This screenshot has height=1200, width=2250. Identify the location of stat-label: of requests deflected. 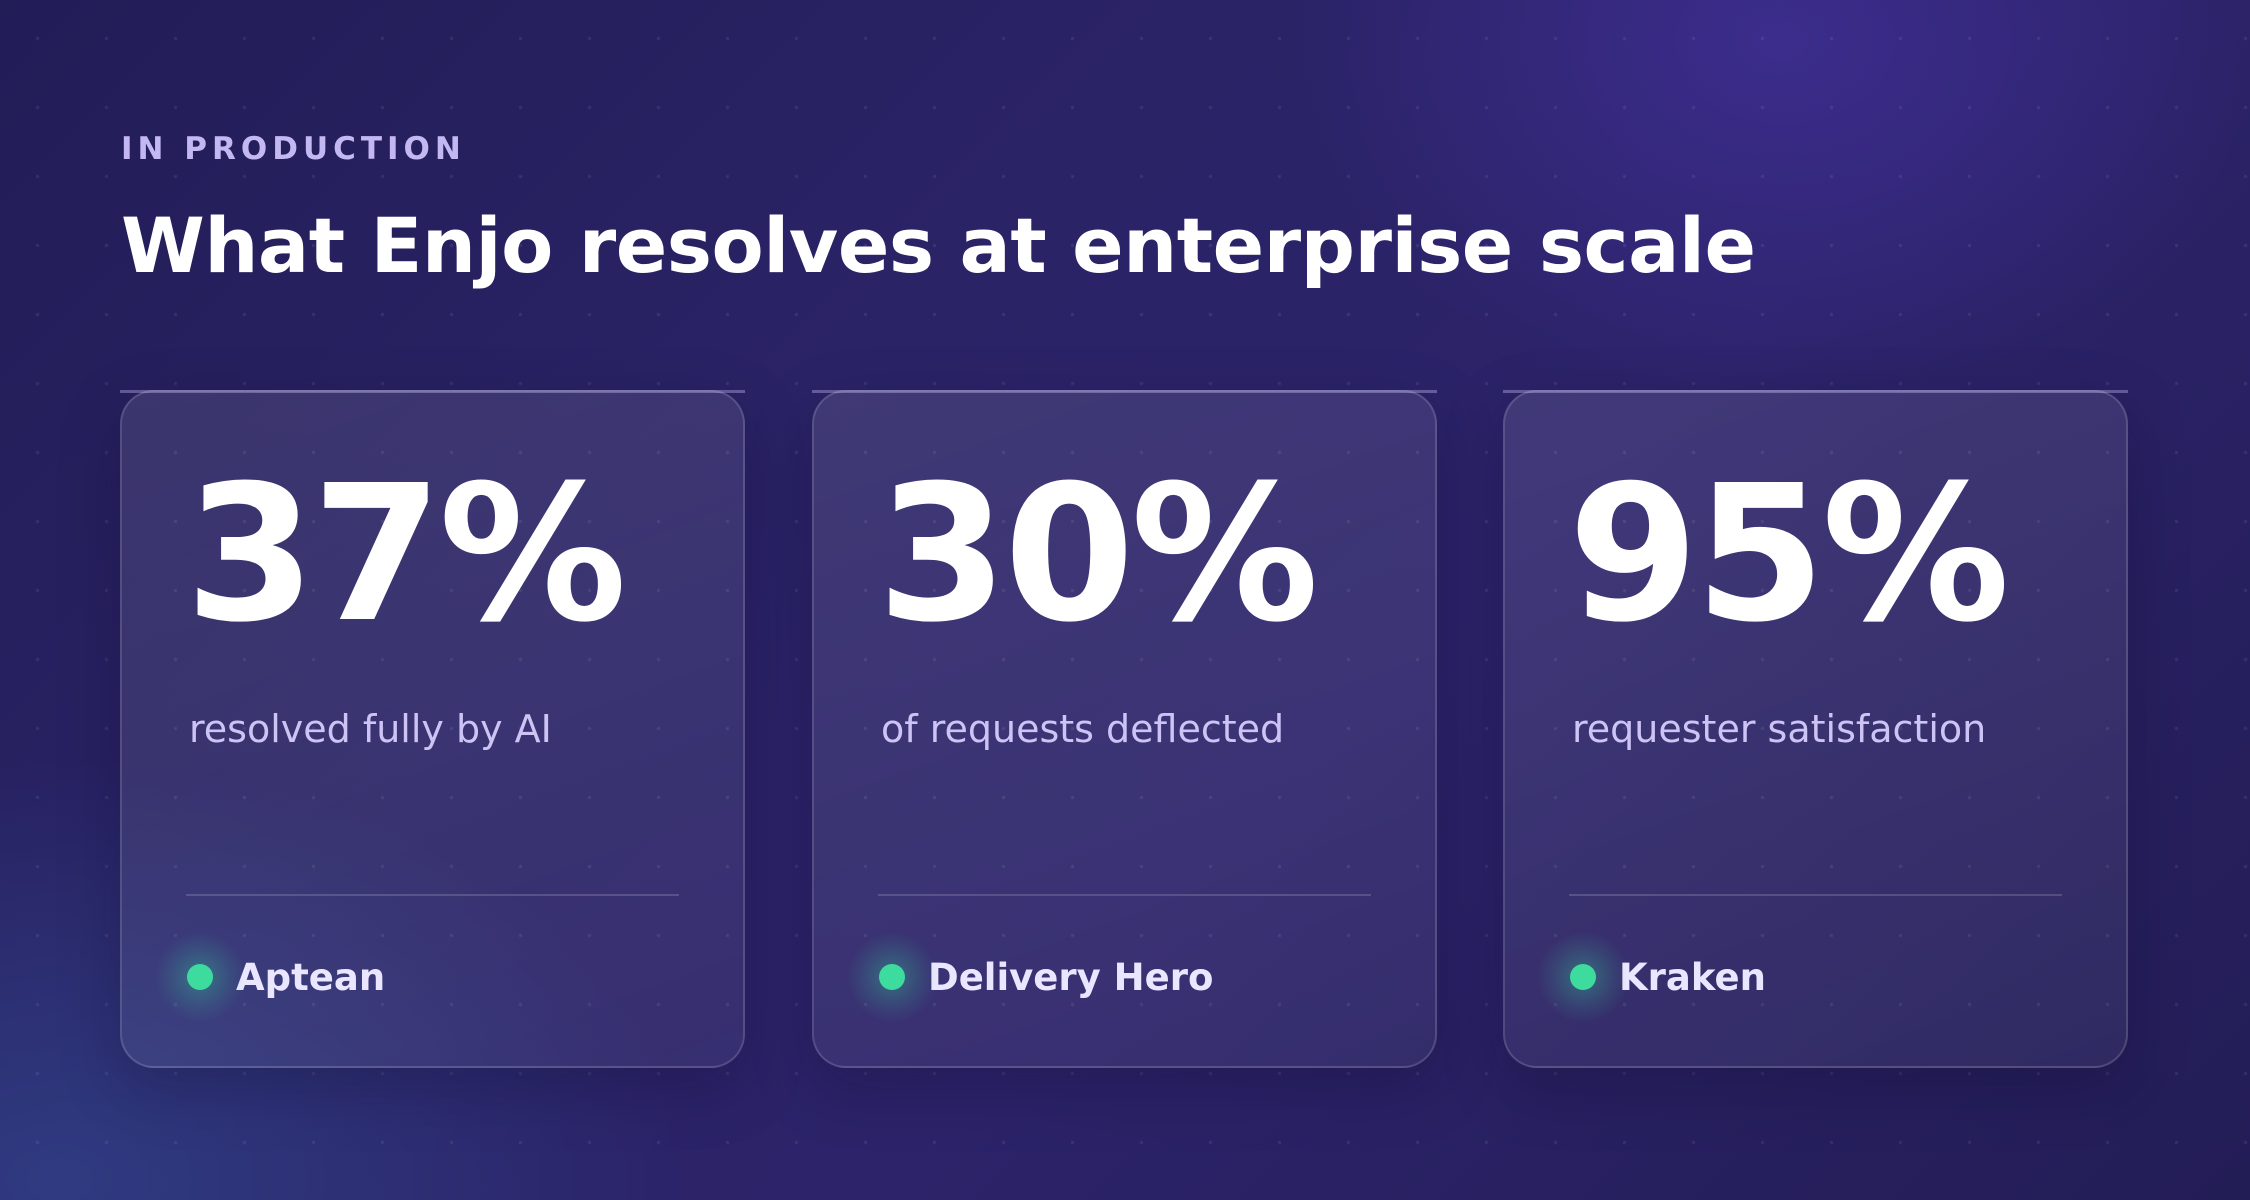
(1083, 729).